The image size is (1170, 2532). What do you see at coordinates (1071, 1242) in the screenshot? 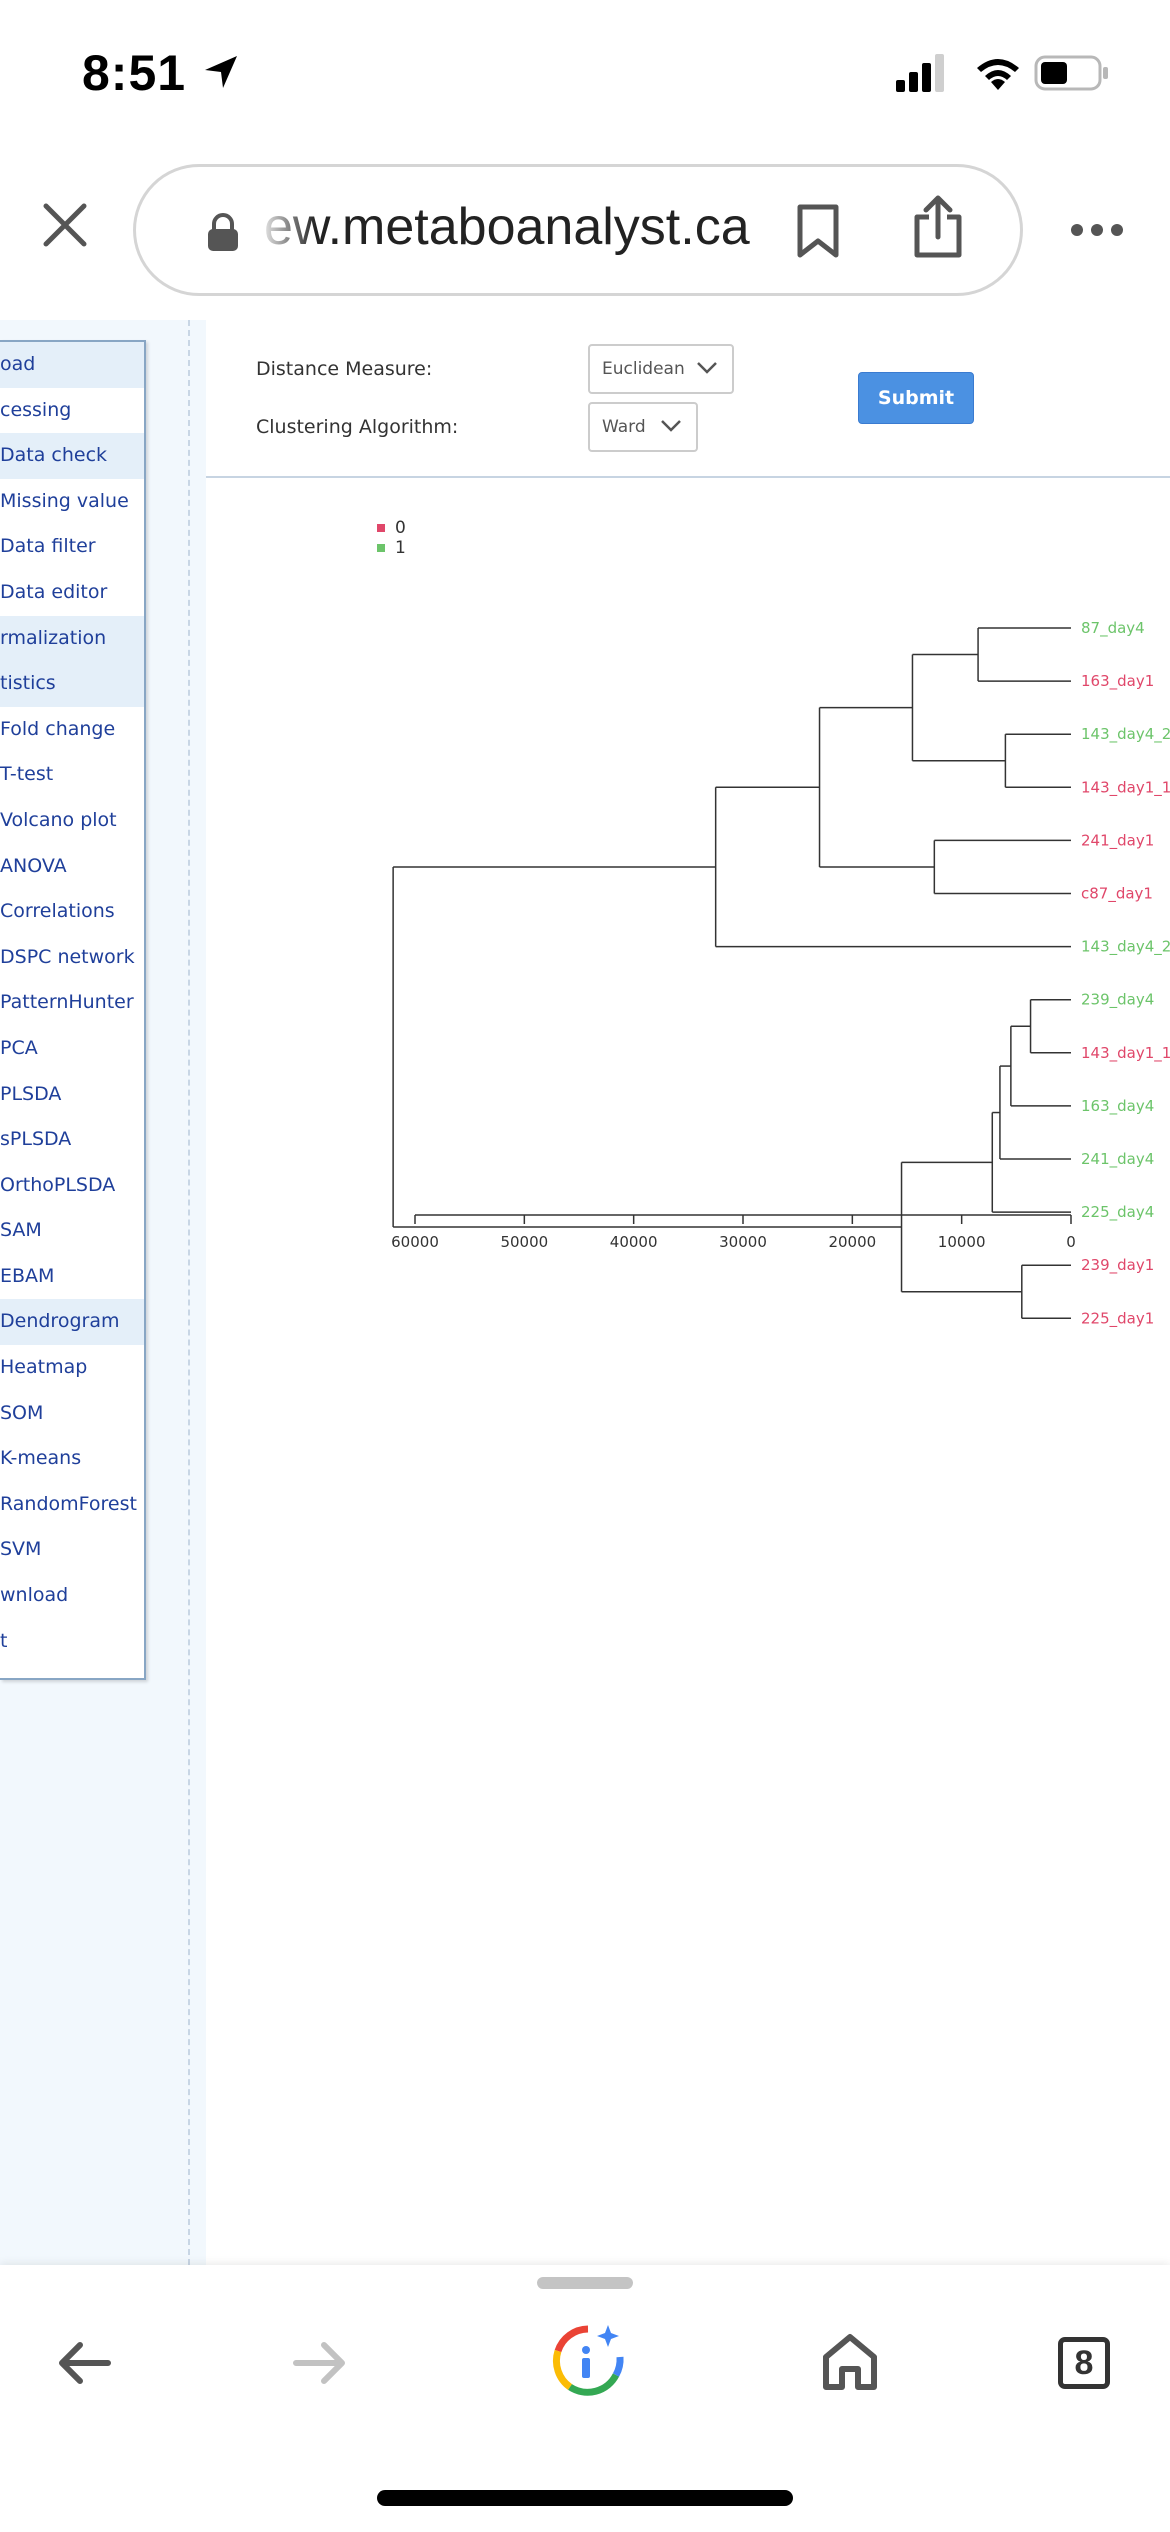
I see `x-tick-label: 0` at bounding box center [1071, 1242].